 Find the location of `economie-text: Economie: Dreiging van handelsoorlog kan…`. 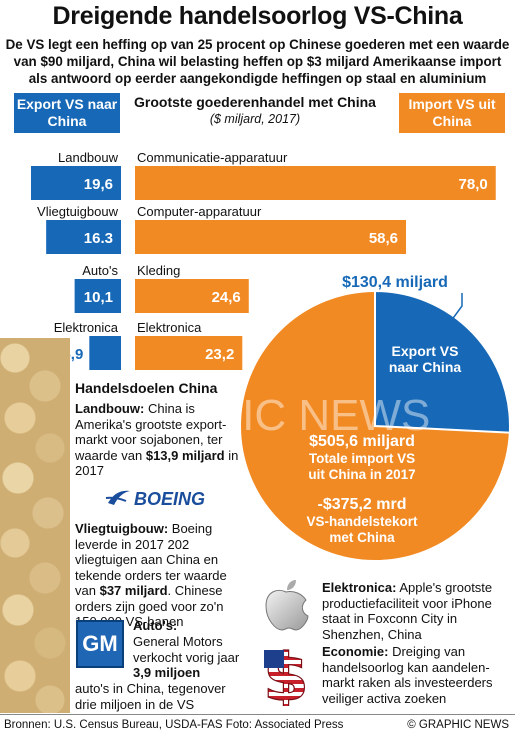

economie-text: Economie: Dreiging van handelsoorlog kan… is located at coordinates (415, 675).